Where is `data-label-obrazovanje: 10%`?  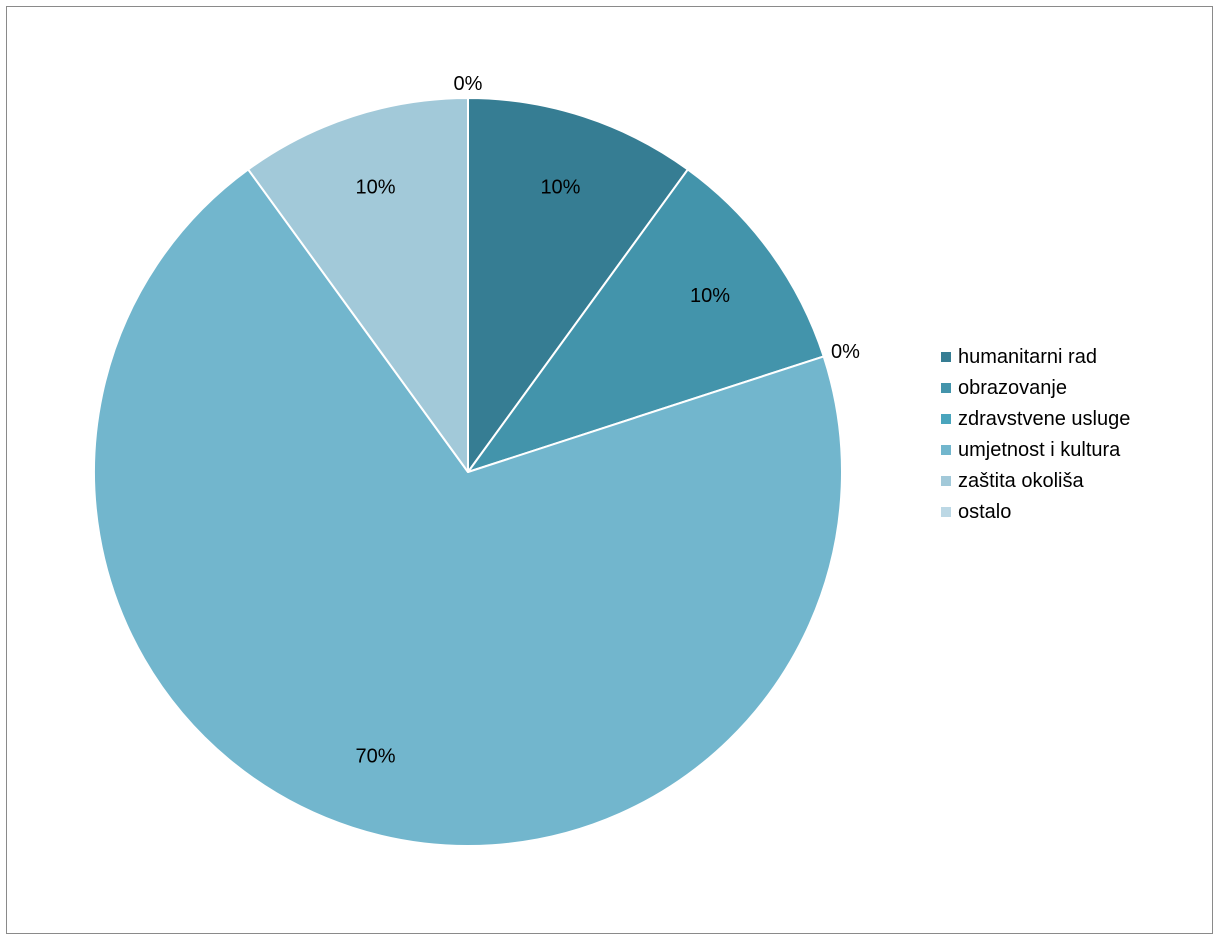 data-label-obrazovanje: 10% is located at coordinates (710, 296).